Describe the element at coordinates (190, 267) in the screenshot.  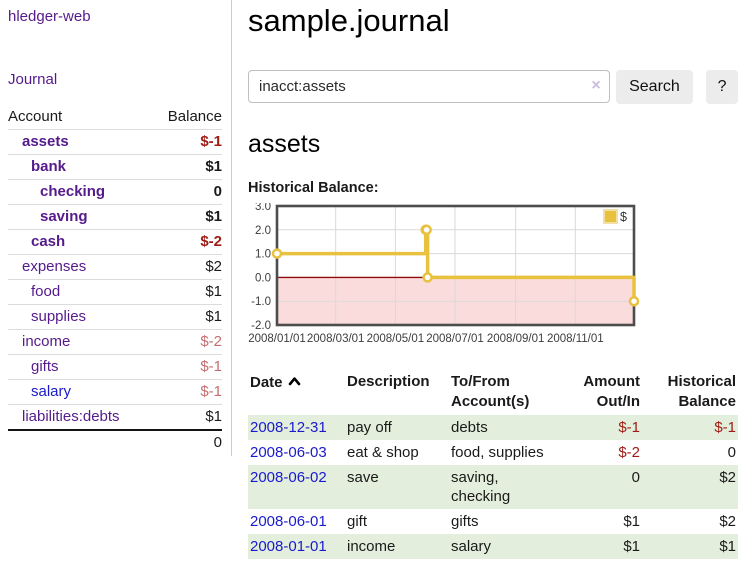
I see `account-balance-cell: $2` at that location.